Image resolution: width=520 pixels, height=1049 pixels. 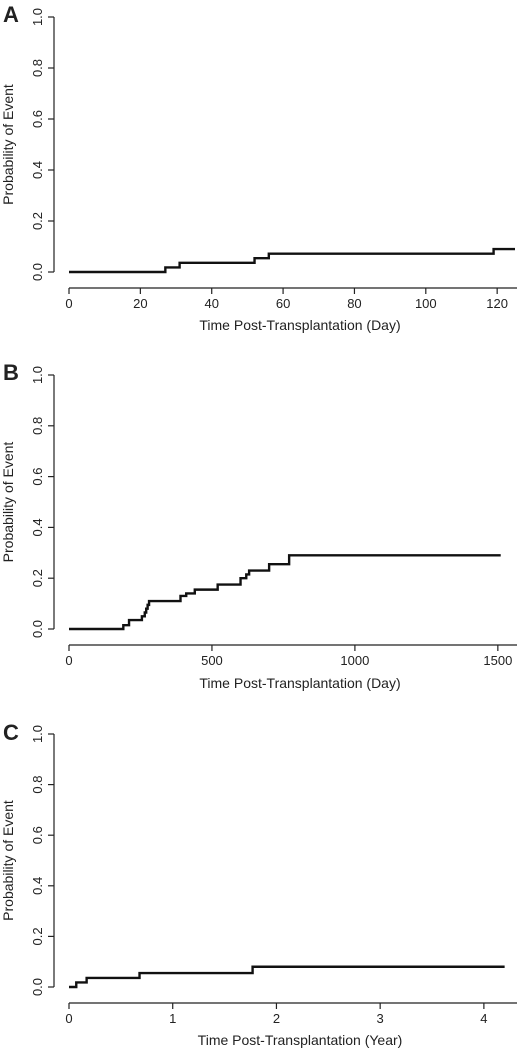 What do you see at coordinates (483, 1018) in the screenshot?
I see `x-tick-label: 4` at bounding box center [483, 1018].